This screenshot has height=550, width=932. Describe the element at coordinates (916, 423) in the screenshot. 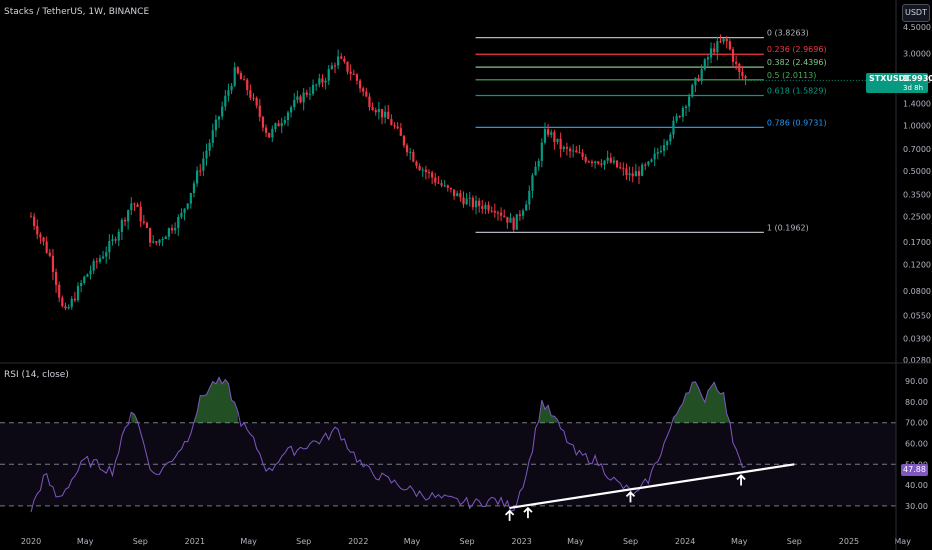

I see `rsi-tick-label: 70.00` at that location.